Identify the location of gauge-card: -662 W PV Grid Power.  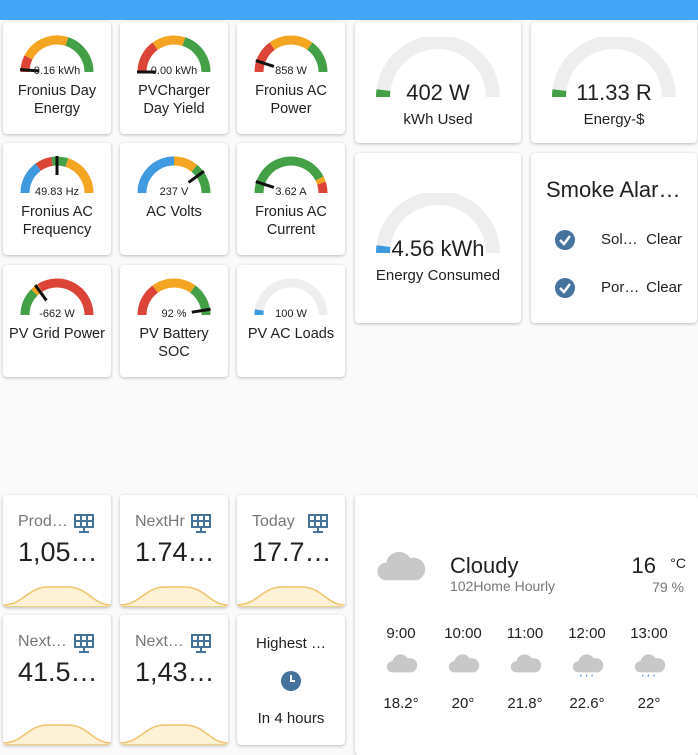
(57, 321).